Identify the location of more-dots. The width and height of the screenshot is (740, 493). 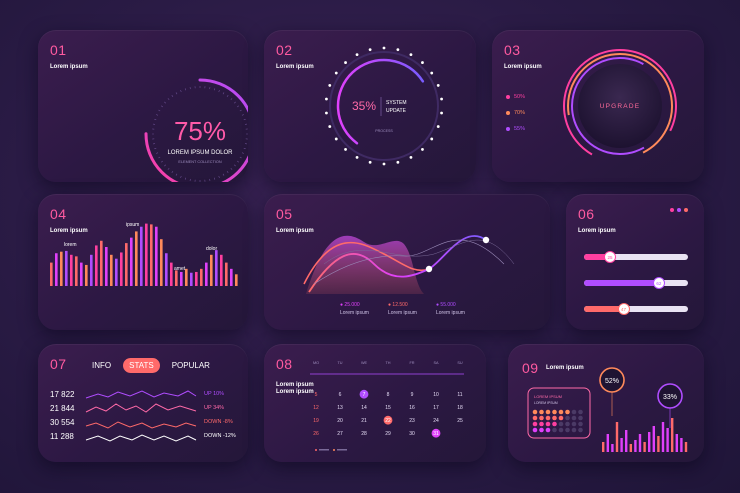
(679, 210).